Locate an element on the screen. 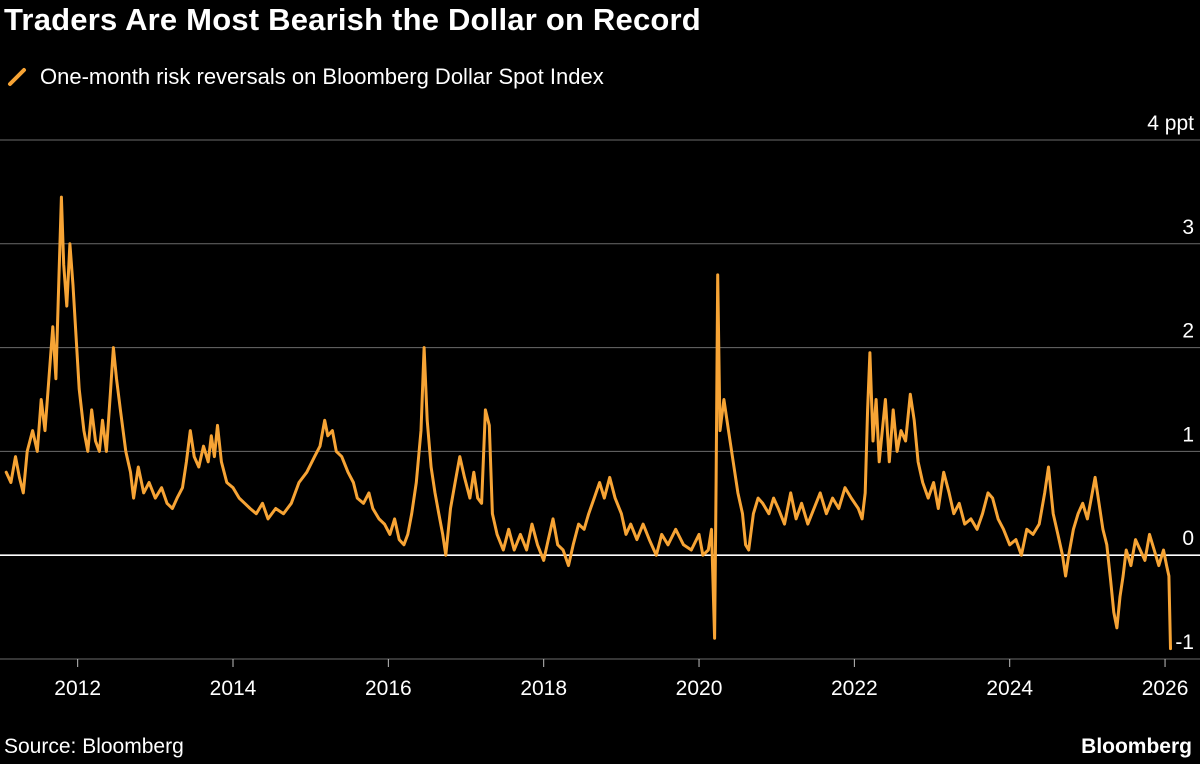 This screenshot has height=764, width=1200. y-axis: -1 0 1 2 3 4 ppt is located at coordinates (1170, 383).